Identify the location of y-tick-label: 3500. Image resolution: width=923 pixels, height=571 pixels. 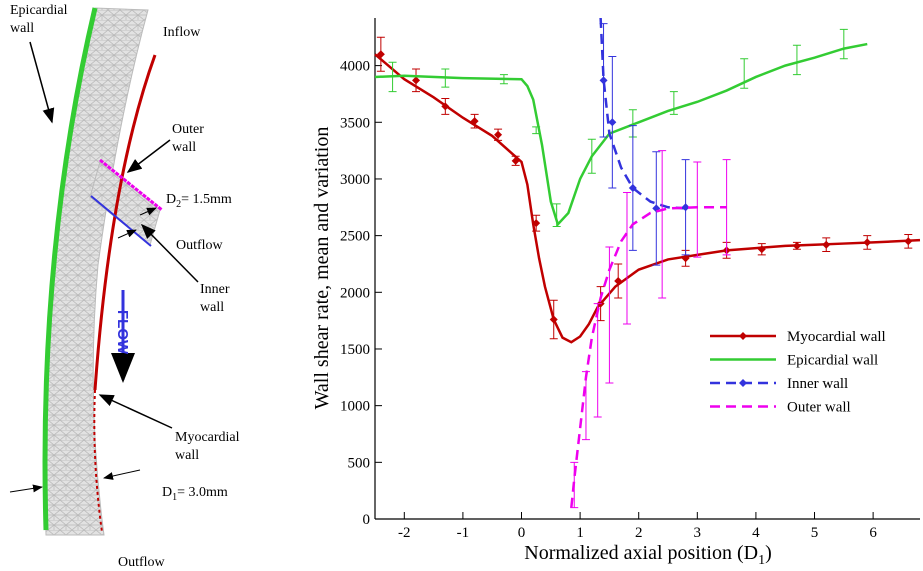
(355, 123).